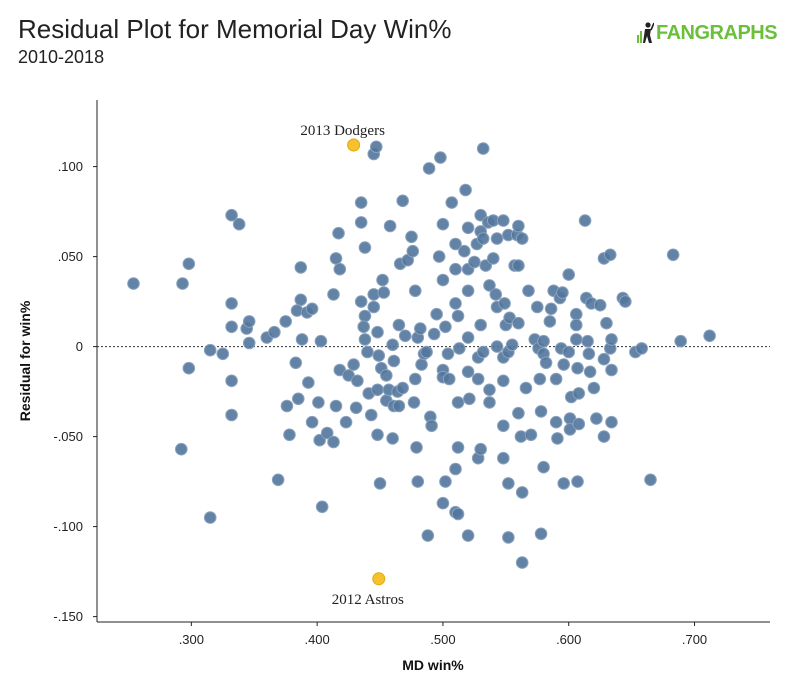 This screenshot has height=700, width=800. I want to click on y-tick-label: -.150, so click(68, 616).